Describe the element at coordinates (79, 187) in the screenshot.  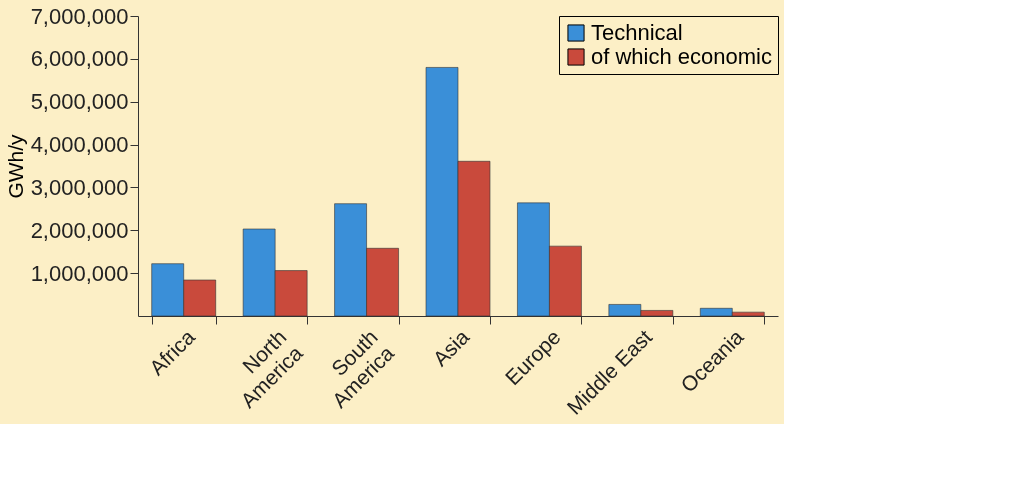
I see `y-tick-label: 3,000,000` at that location.